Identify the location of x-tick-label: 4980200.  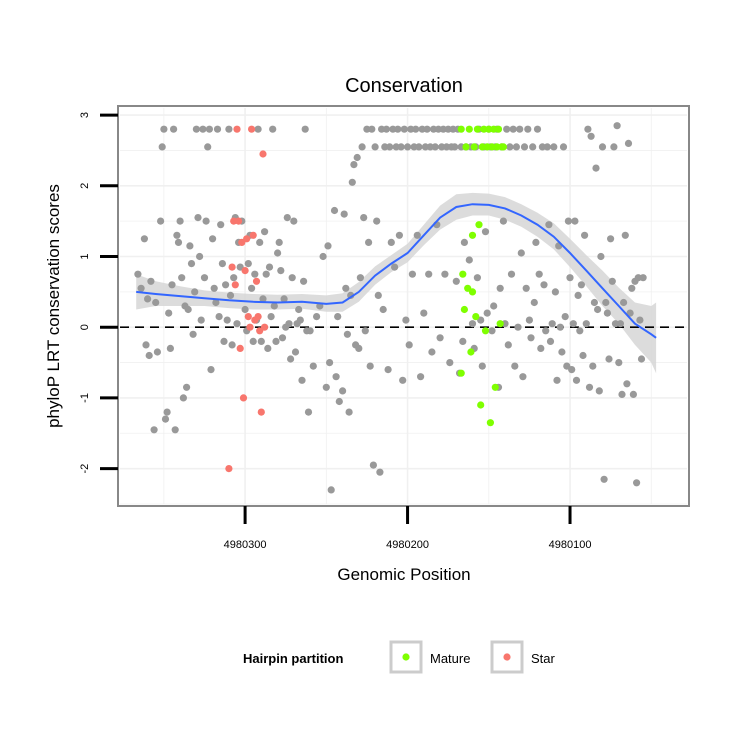
(407, 545).